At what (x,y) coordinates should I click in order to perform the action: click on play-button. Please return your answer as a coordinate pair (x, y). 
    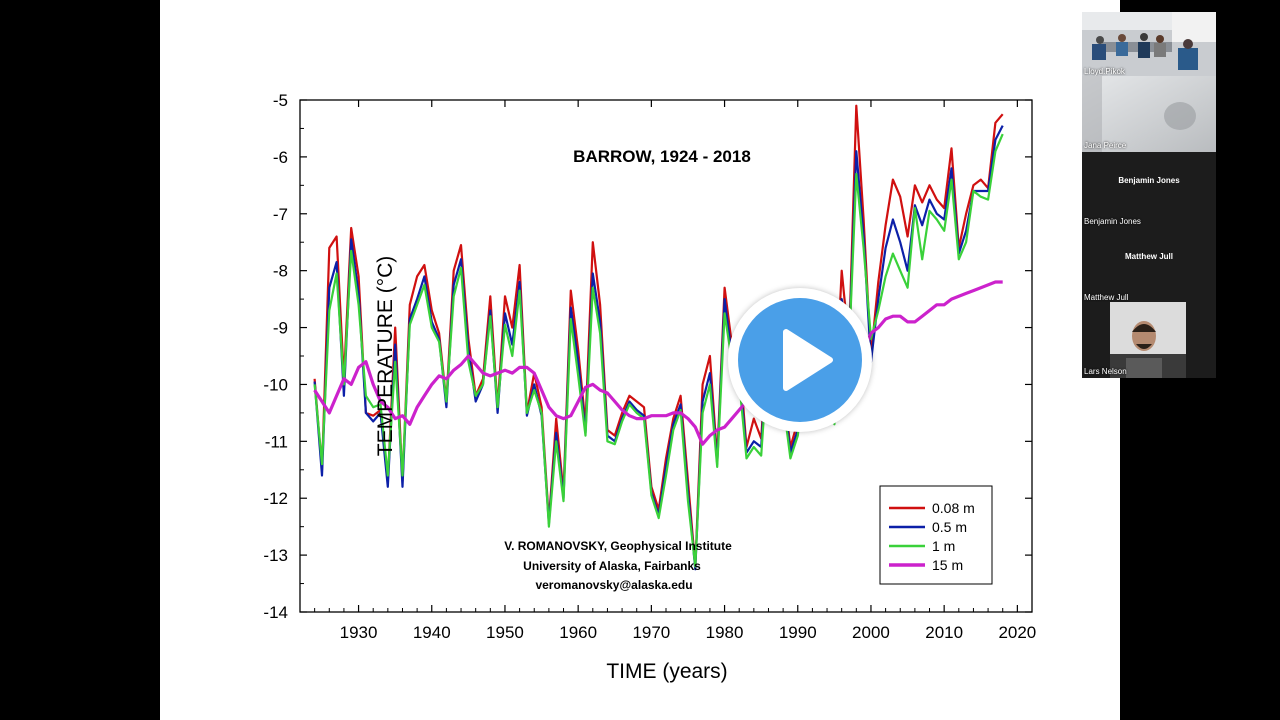
    Looking at the image, I should click on (800, 360).